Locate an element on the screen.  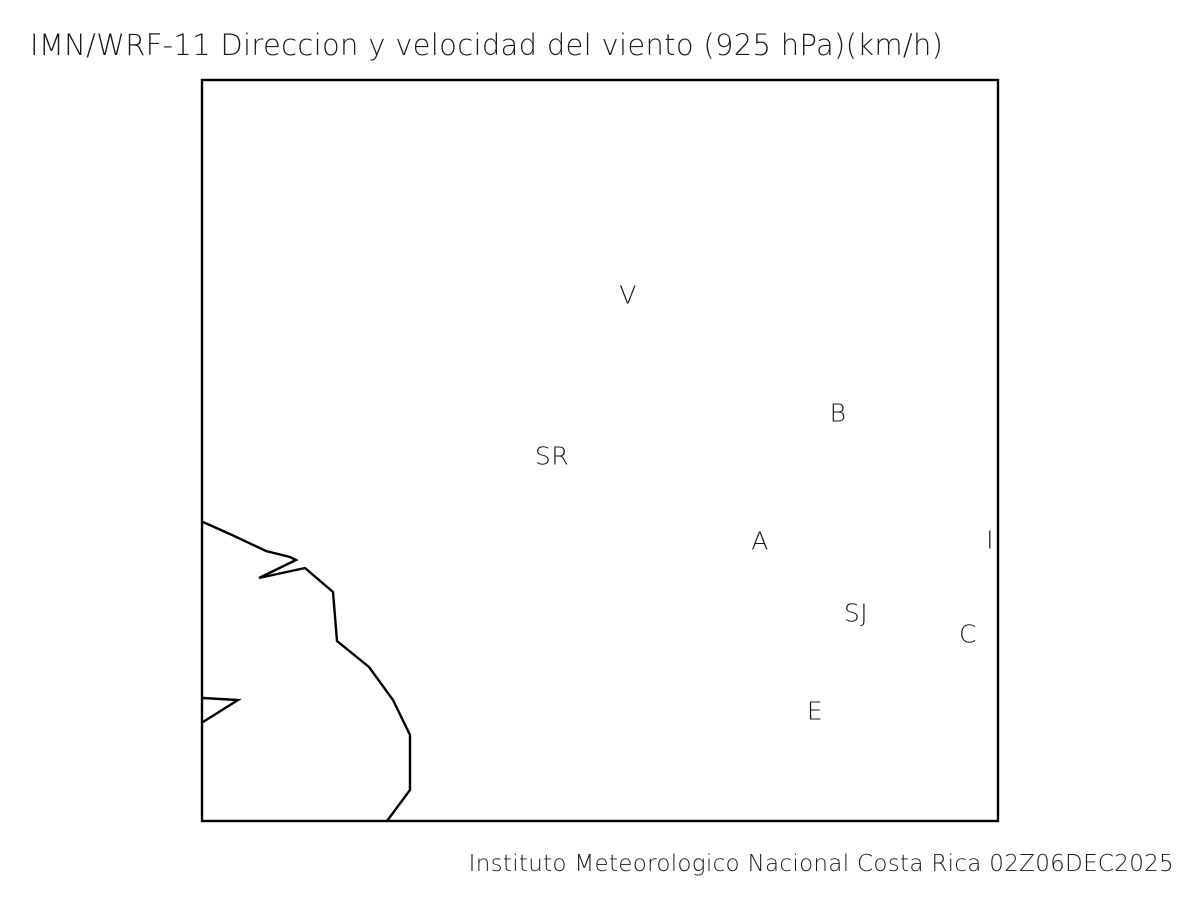
coastline-group is located at coordinates (307, 671).